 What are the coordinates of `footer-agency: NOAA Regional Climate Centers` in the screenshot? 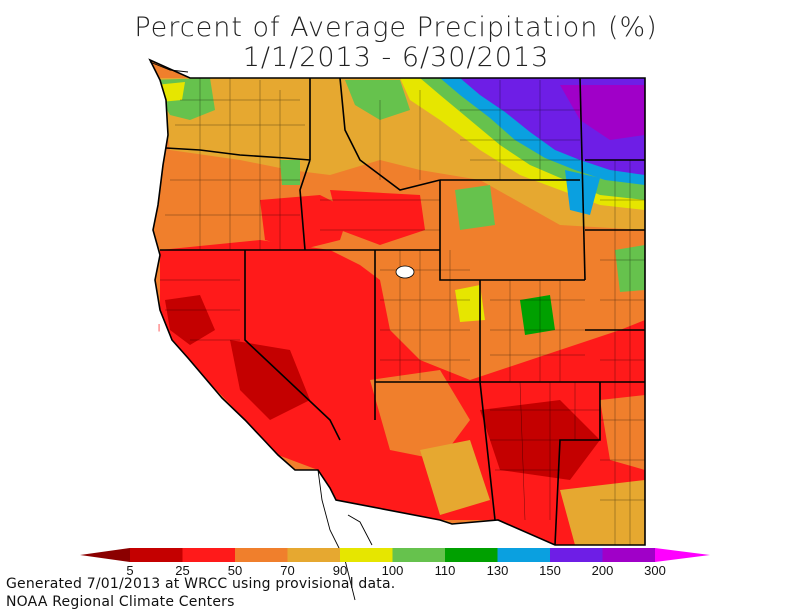 It's located at (120, 602).